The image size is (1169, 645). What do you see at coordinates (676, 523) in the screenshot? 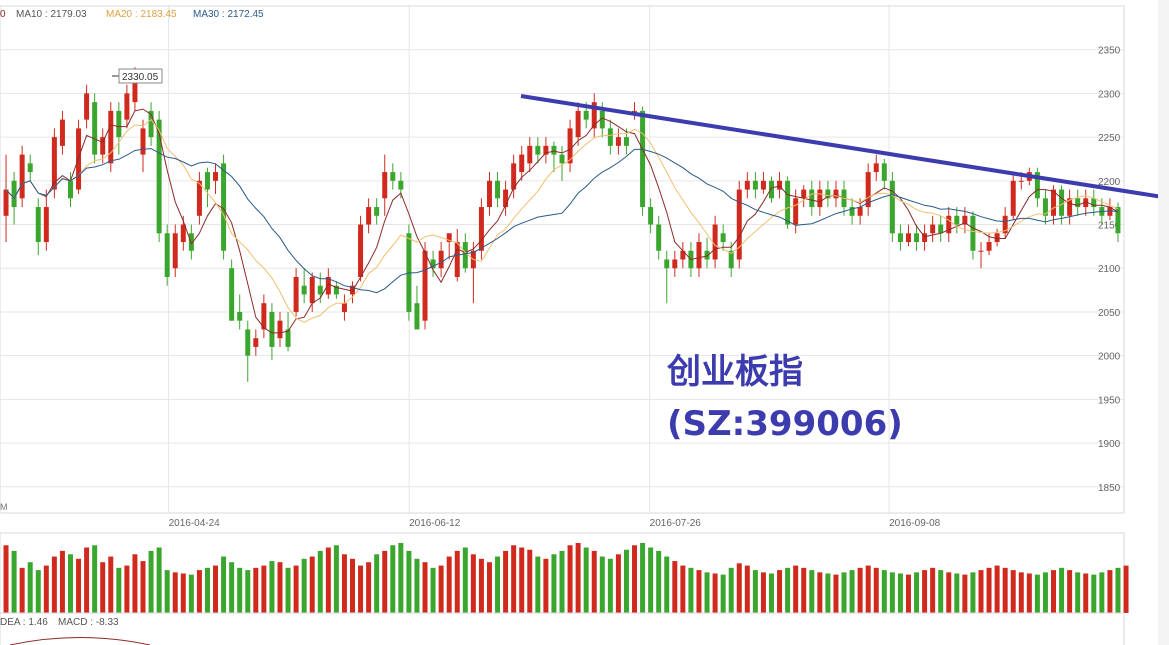
I see `x-tick-label: 2016-07-26` at bounding box center [676, 523].